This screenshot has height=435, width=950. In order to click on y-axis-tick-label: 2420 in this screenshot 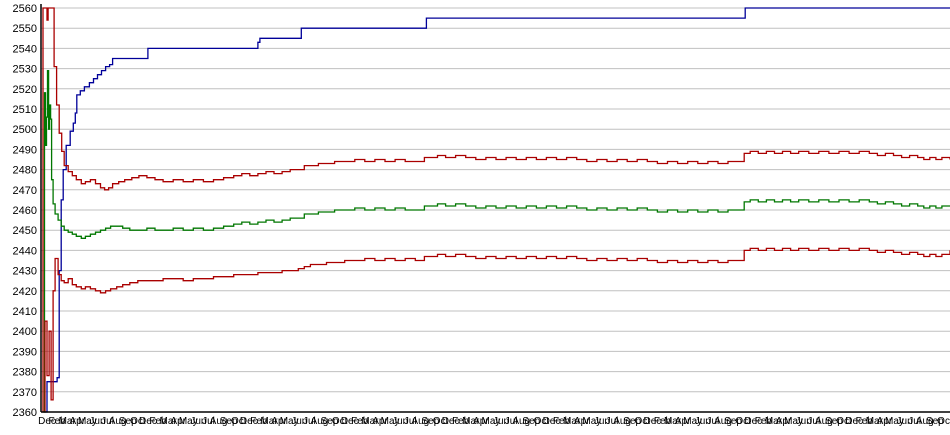, I will do `click(25, 292)`.